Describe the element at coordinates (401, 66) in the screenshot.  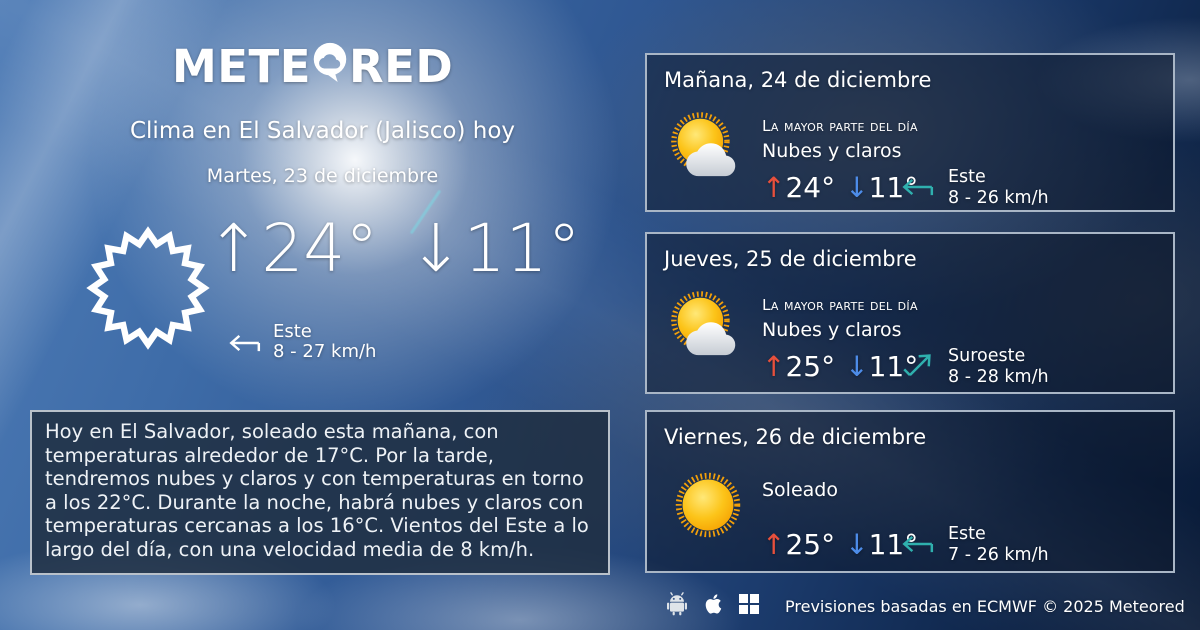
I see `logo-text-right: RED` at that location.